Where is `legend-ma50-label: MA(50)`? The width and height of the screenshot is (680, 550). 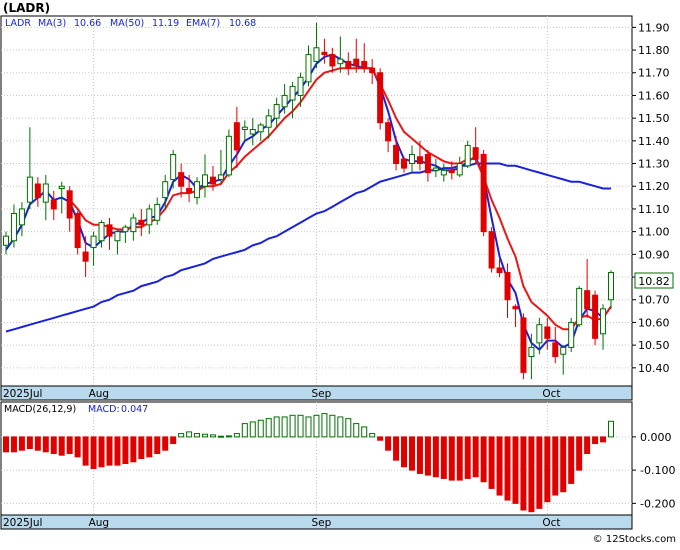 legend-ma50-label: MA(50) is located at coordinates (127, 23).